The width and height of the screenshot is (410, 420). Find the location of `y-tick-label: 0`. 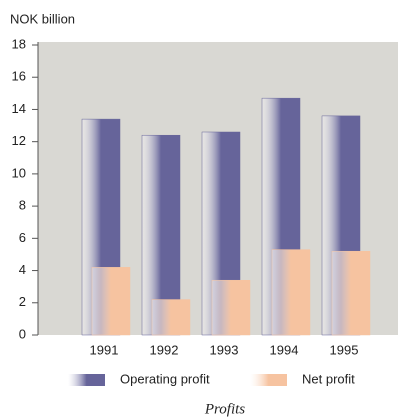

y-tick-label: 0 is located at coordinates (22, 333).